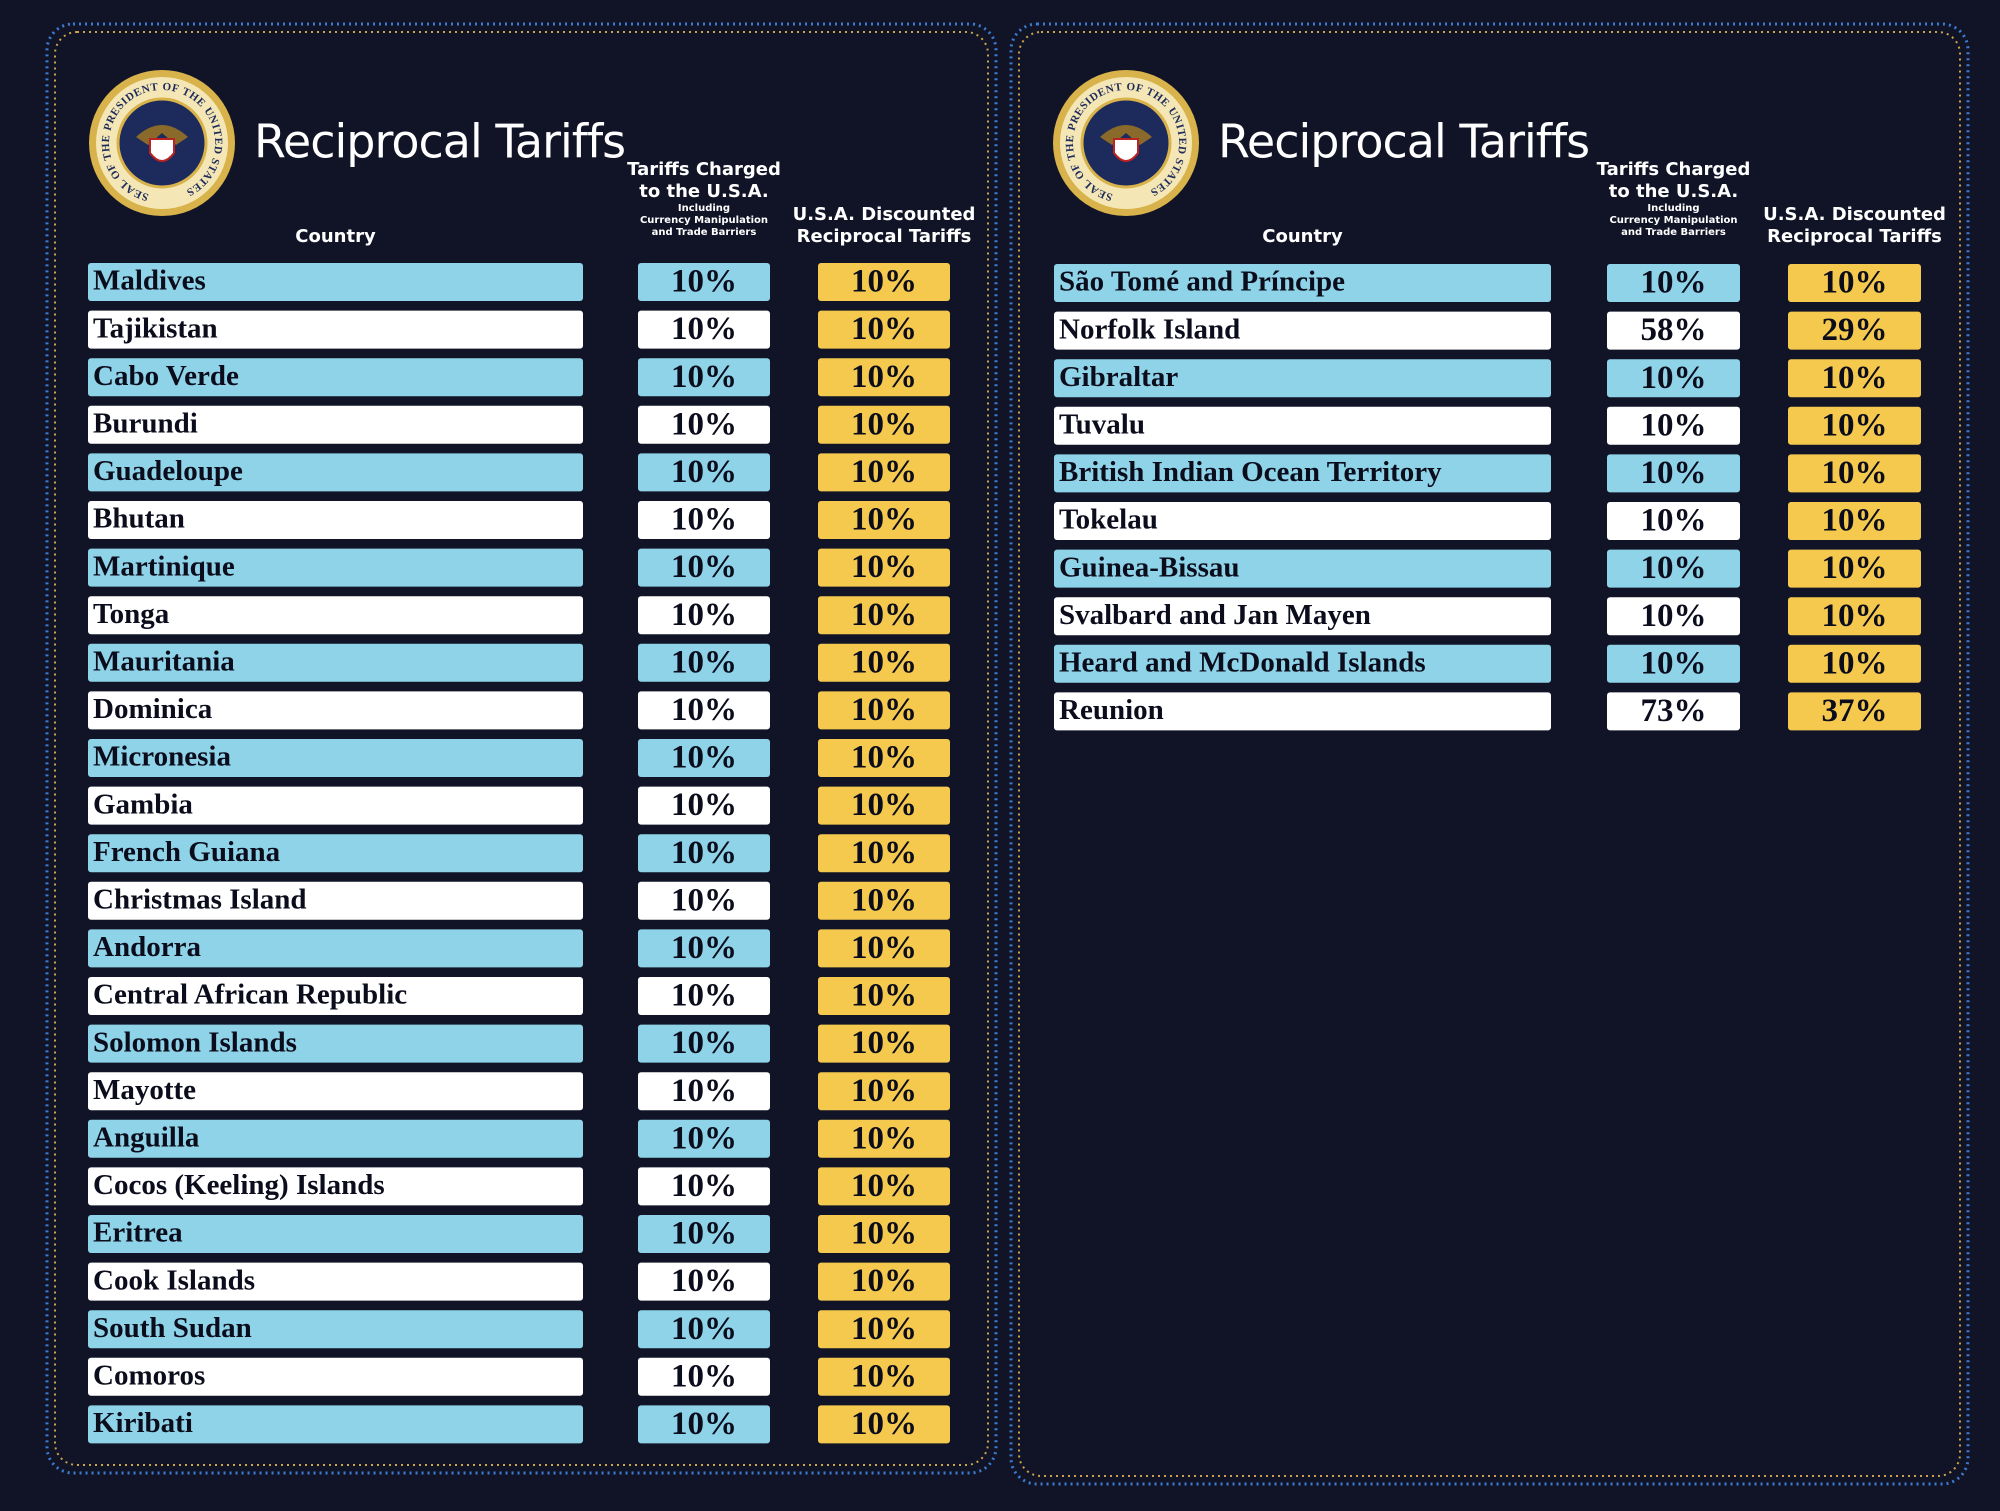 The image size is (2000, 1511). Describe the element at coordinates (519, 758) in the screenshot. I see `table-row: Micronesia 10% 10%` at that location.